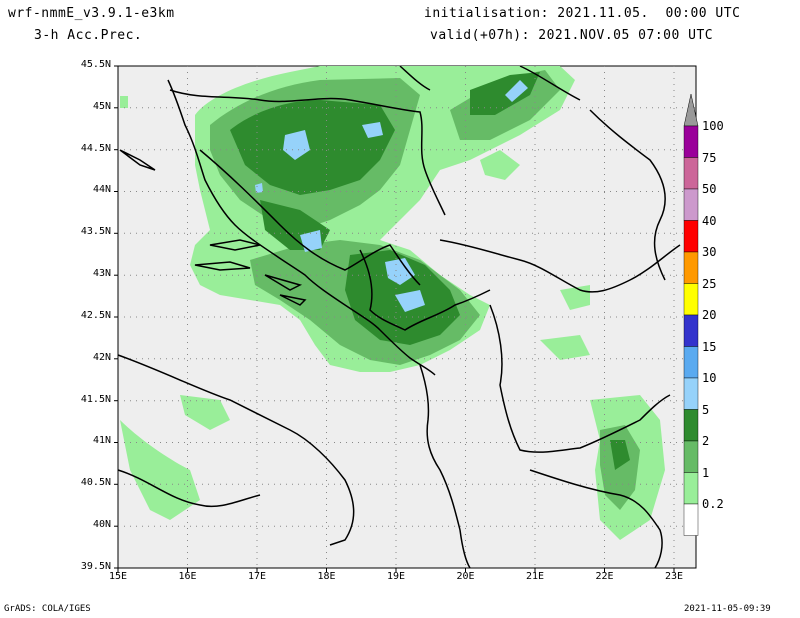 This screenshot has width=800, height=618. What do you see at coordinates (709, 378) in the screenshot?
I see `colorbar-label: 10` at bounding box center [709, 378].